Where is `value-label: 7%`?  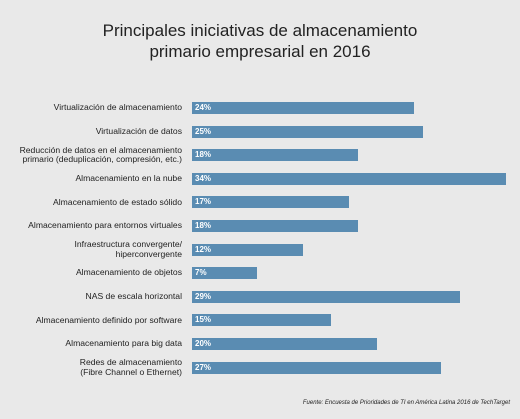
value-label: 7% is located at coordinates (201, 273).